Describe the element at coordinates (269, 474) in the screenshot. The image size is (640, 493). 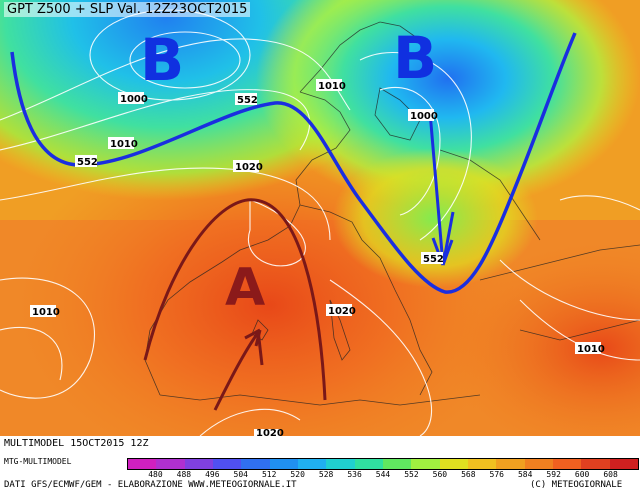
I see `legend-tick-label: 512` at that location.